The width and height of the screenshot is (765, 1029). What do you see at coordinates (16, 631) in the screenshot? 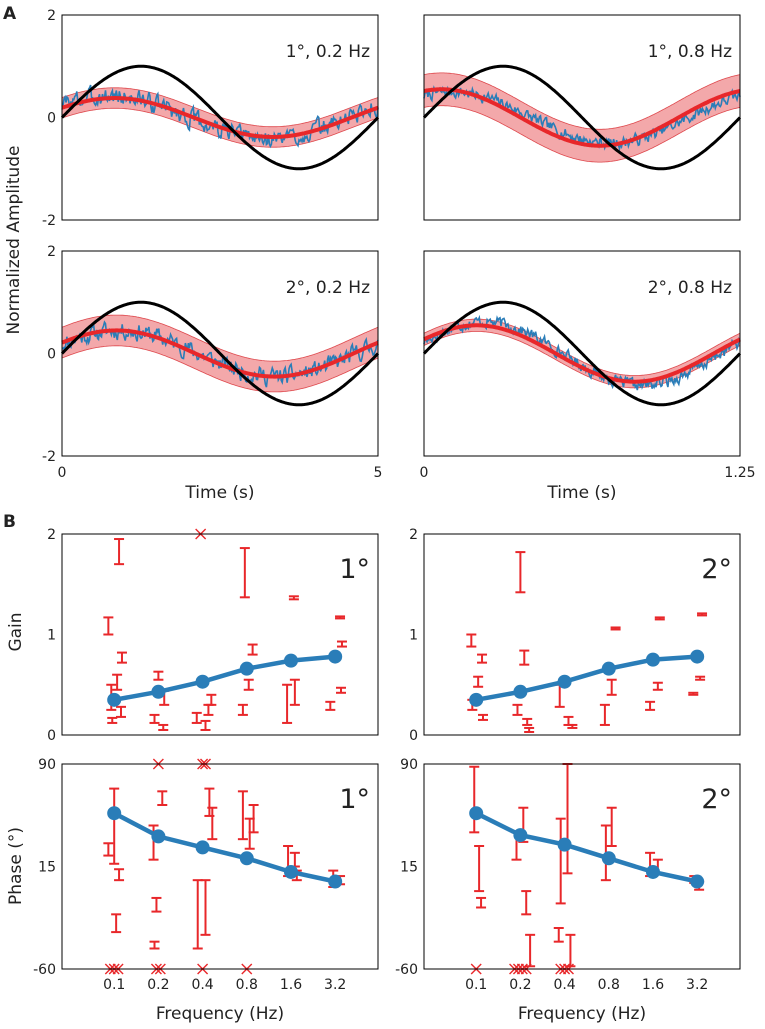
I see `y-axis-label-gain: Gain` at bounding box center [16, 631].